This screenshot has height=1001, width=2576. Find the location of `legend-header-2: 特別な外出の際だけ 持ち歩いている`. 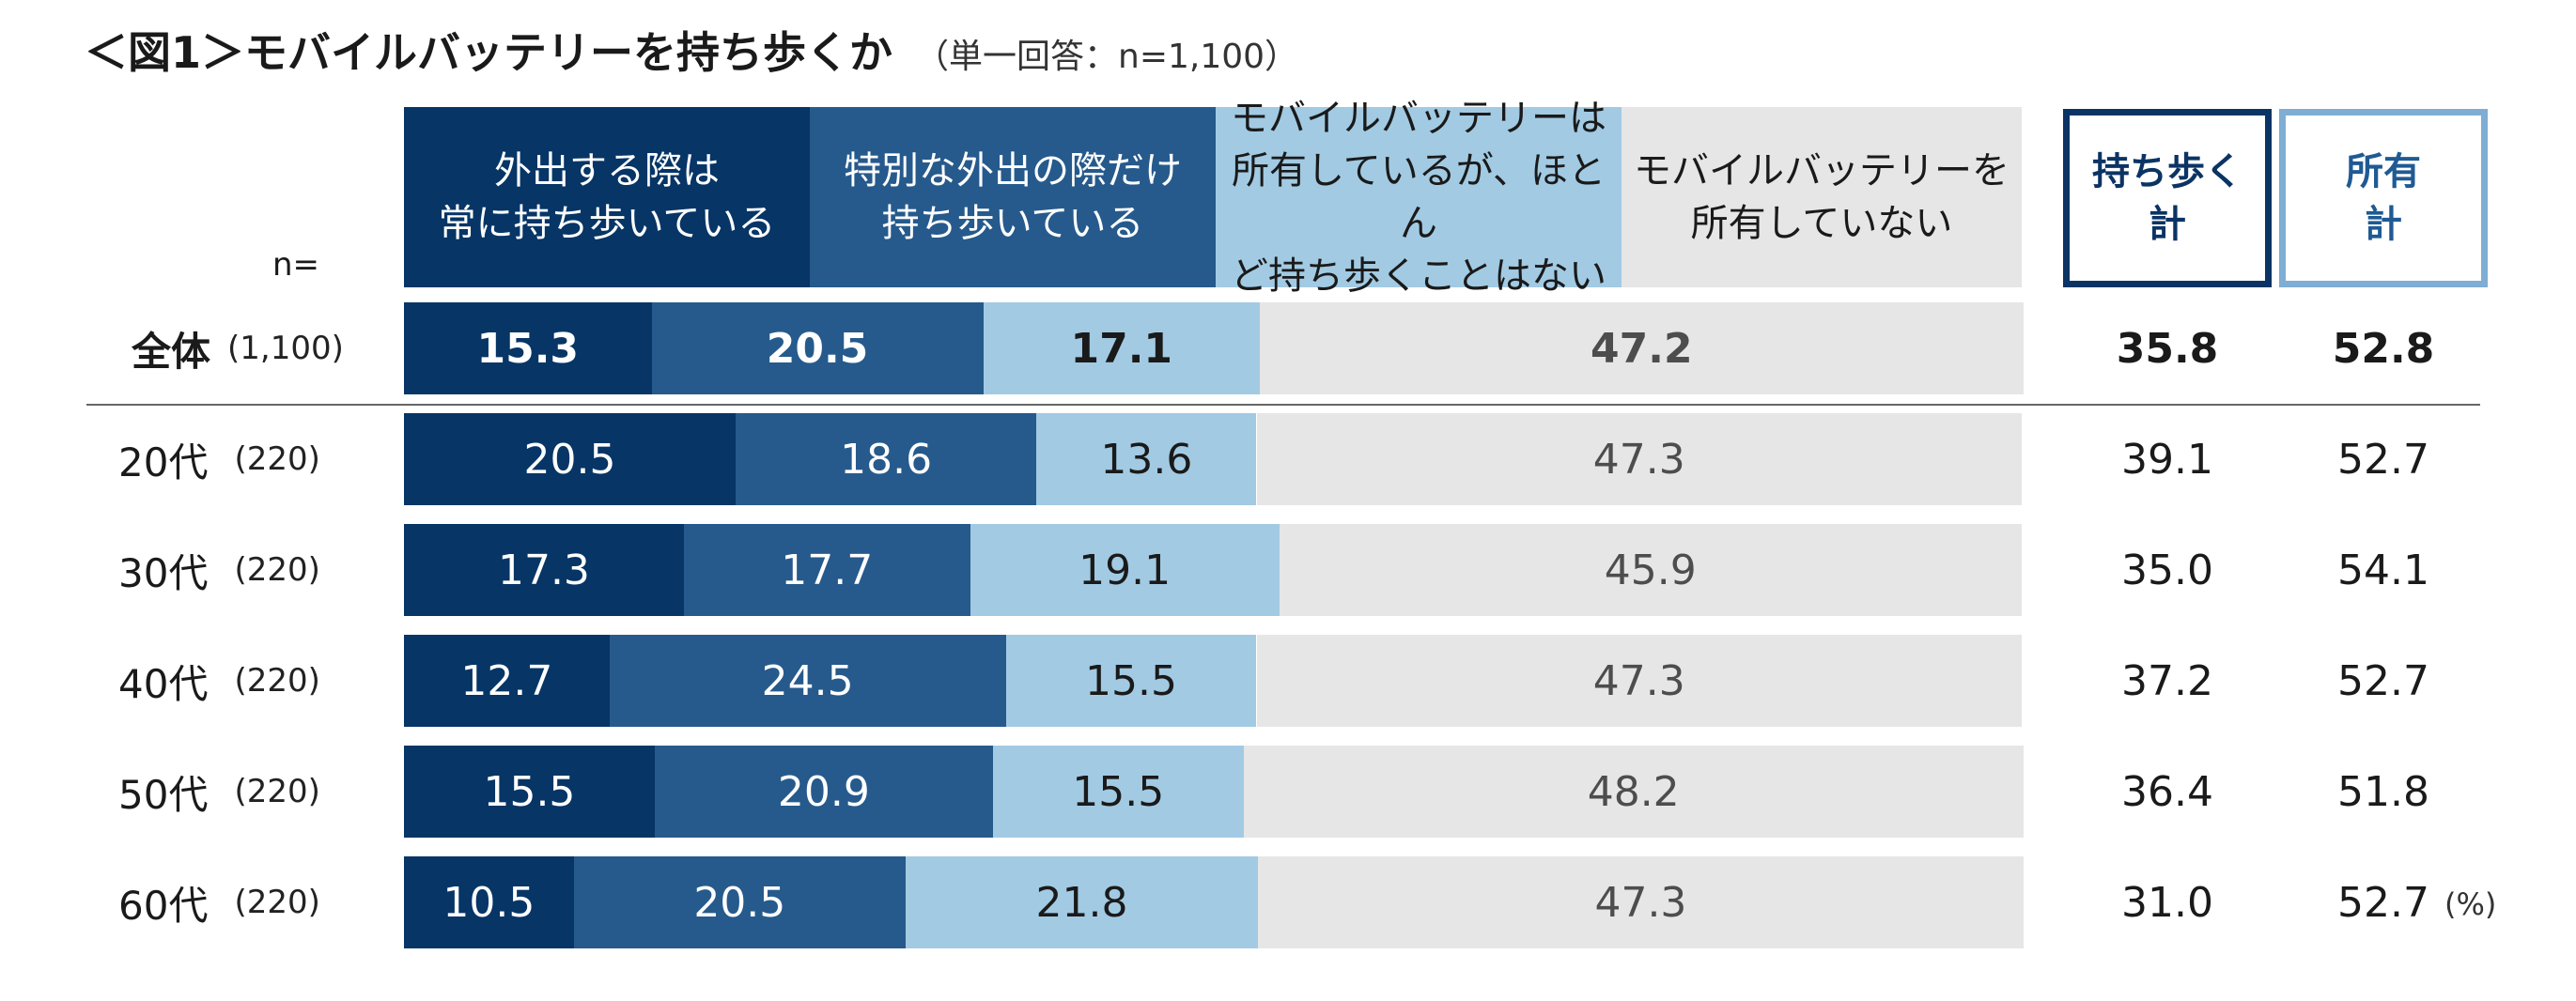

legend-header-2: 特別な外出の際だけ 持ち歩いている is located at coordinates (1013, 197).